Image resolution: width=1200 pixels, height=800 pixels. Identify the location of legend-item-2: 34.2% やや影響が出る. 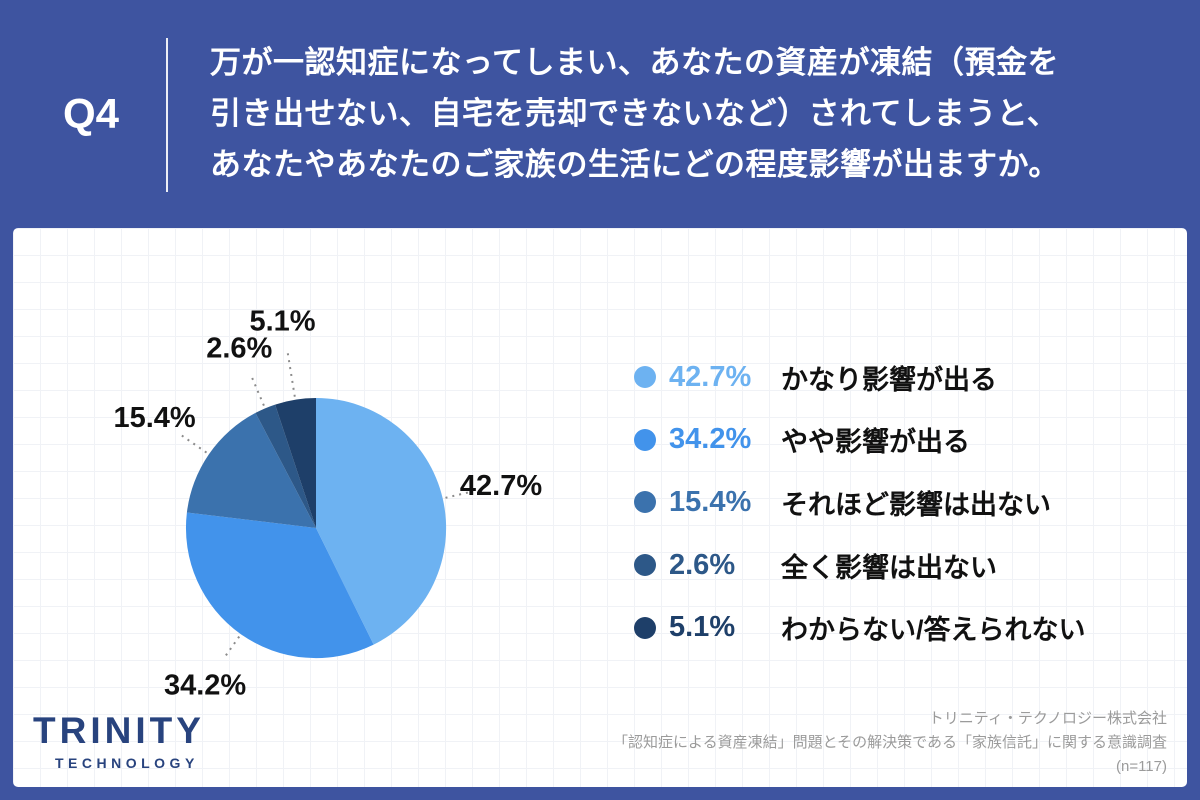
(802, 440).